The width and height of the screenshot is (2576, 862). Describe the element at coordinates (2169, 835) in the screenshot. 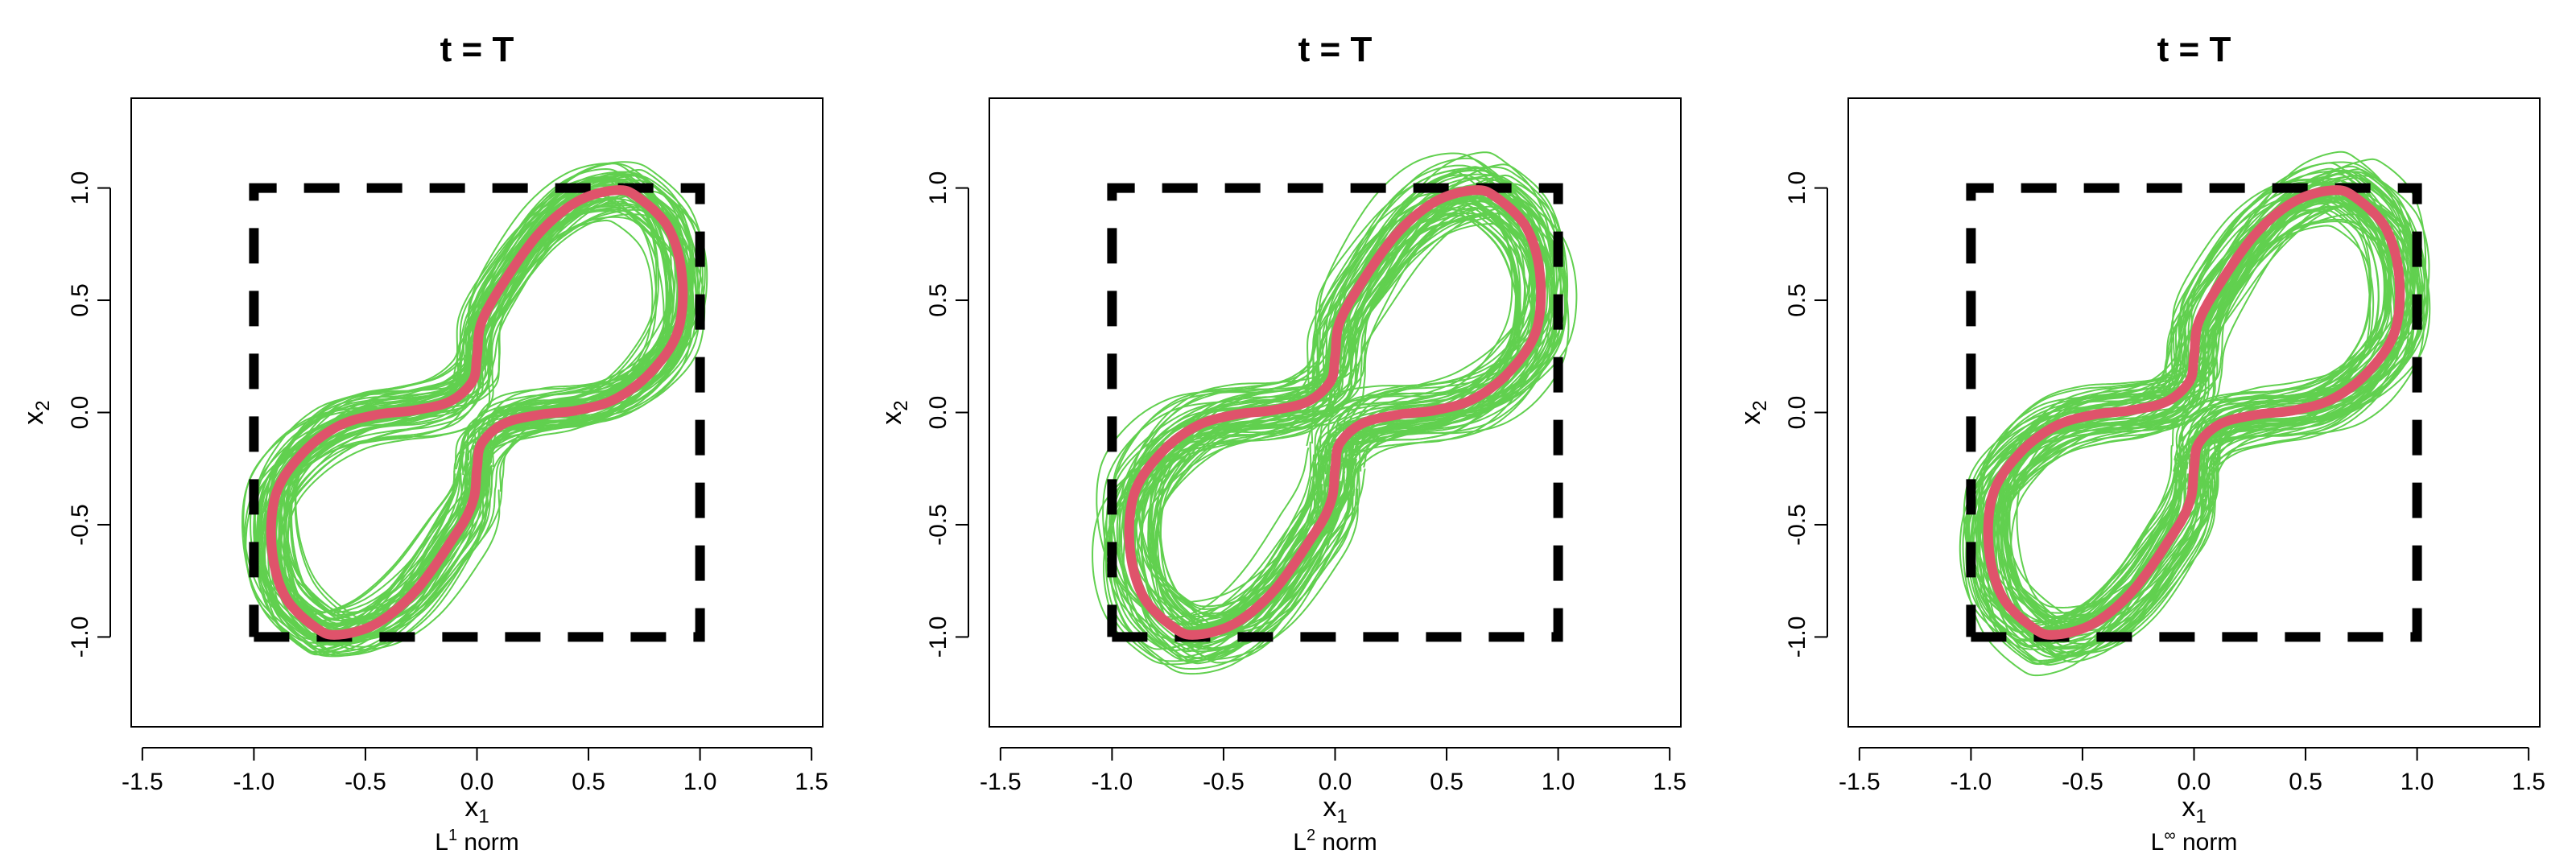

I see `caption-sup: ∞` at that location.